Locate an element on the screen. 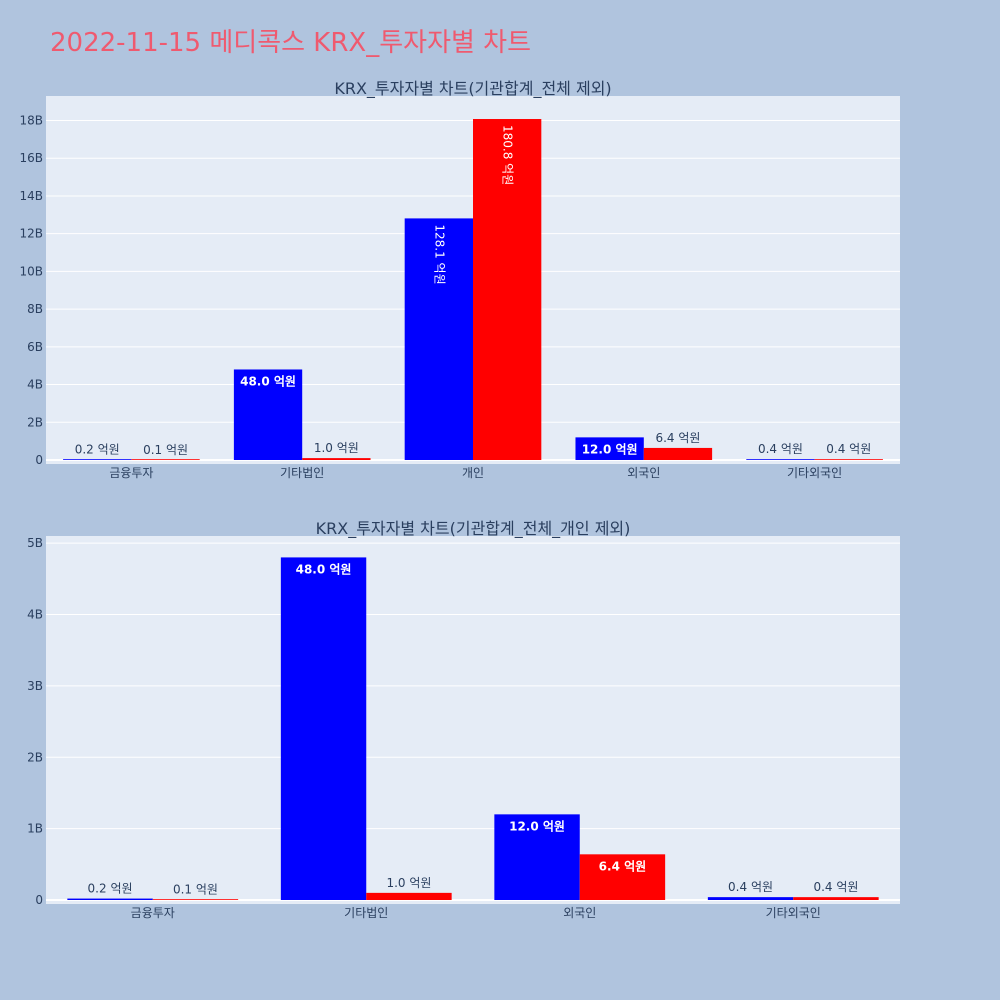  y-tick-label: 10B is located at coordinates (31, 271).